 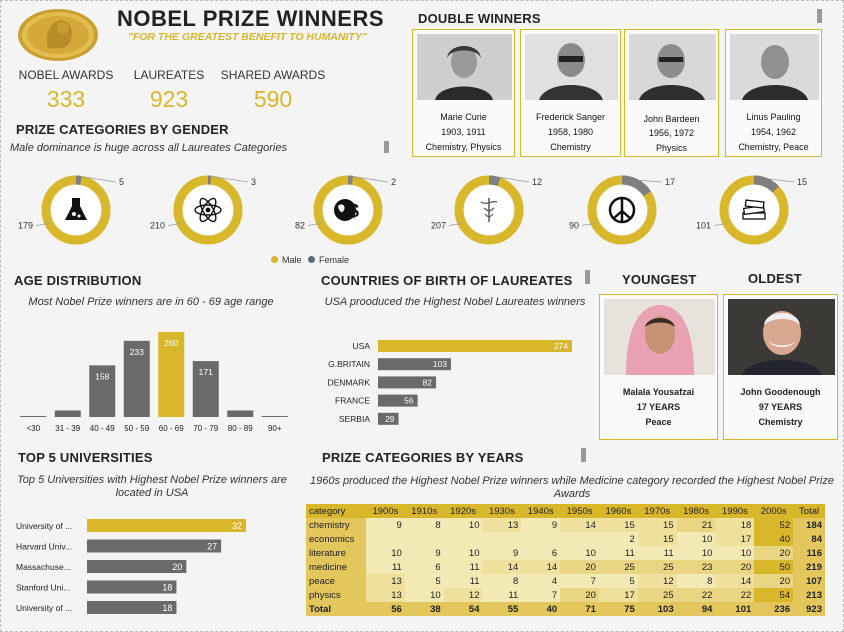 I want to click on frederick-sanger-photo, so click(x=571, y=67).